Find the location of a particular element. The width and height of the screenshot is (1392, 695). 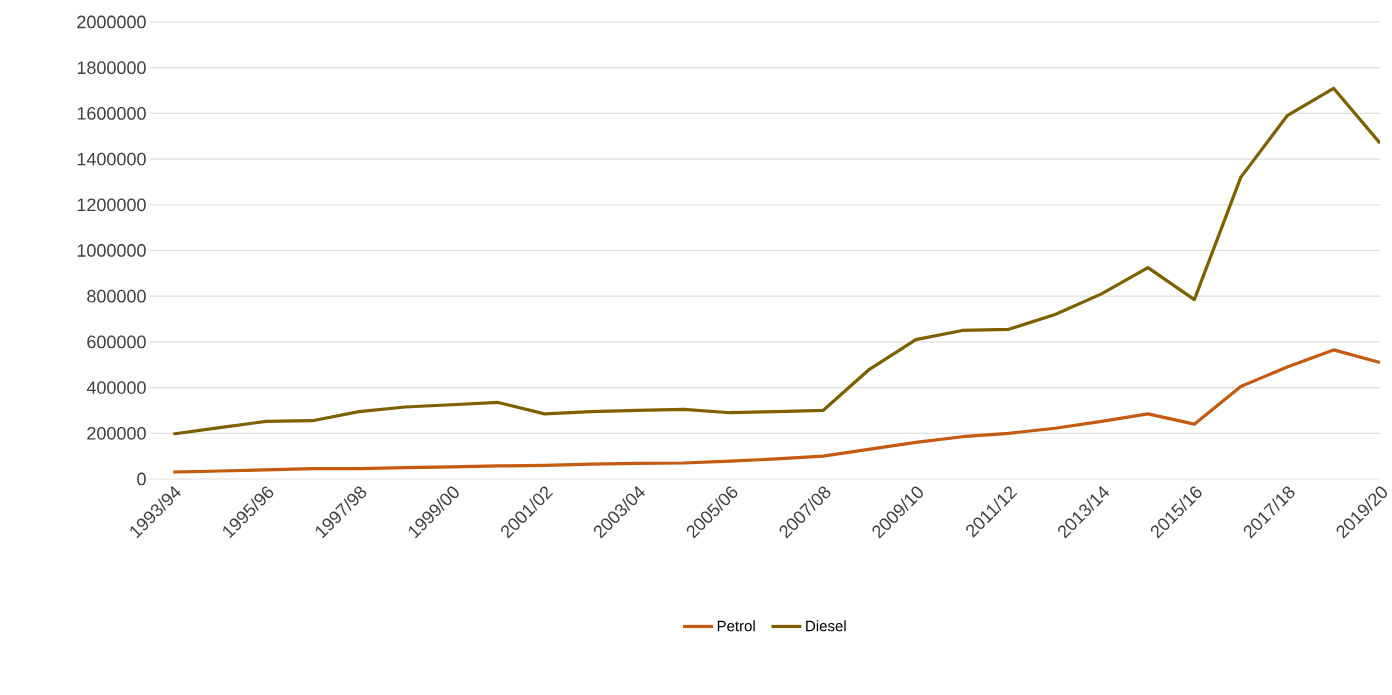

y-tick-label: 800000 is located at coordinates (116, 296).